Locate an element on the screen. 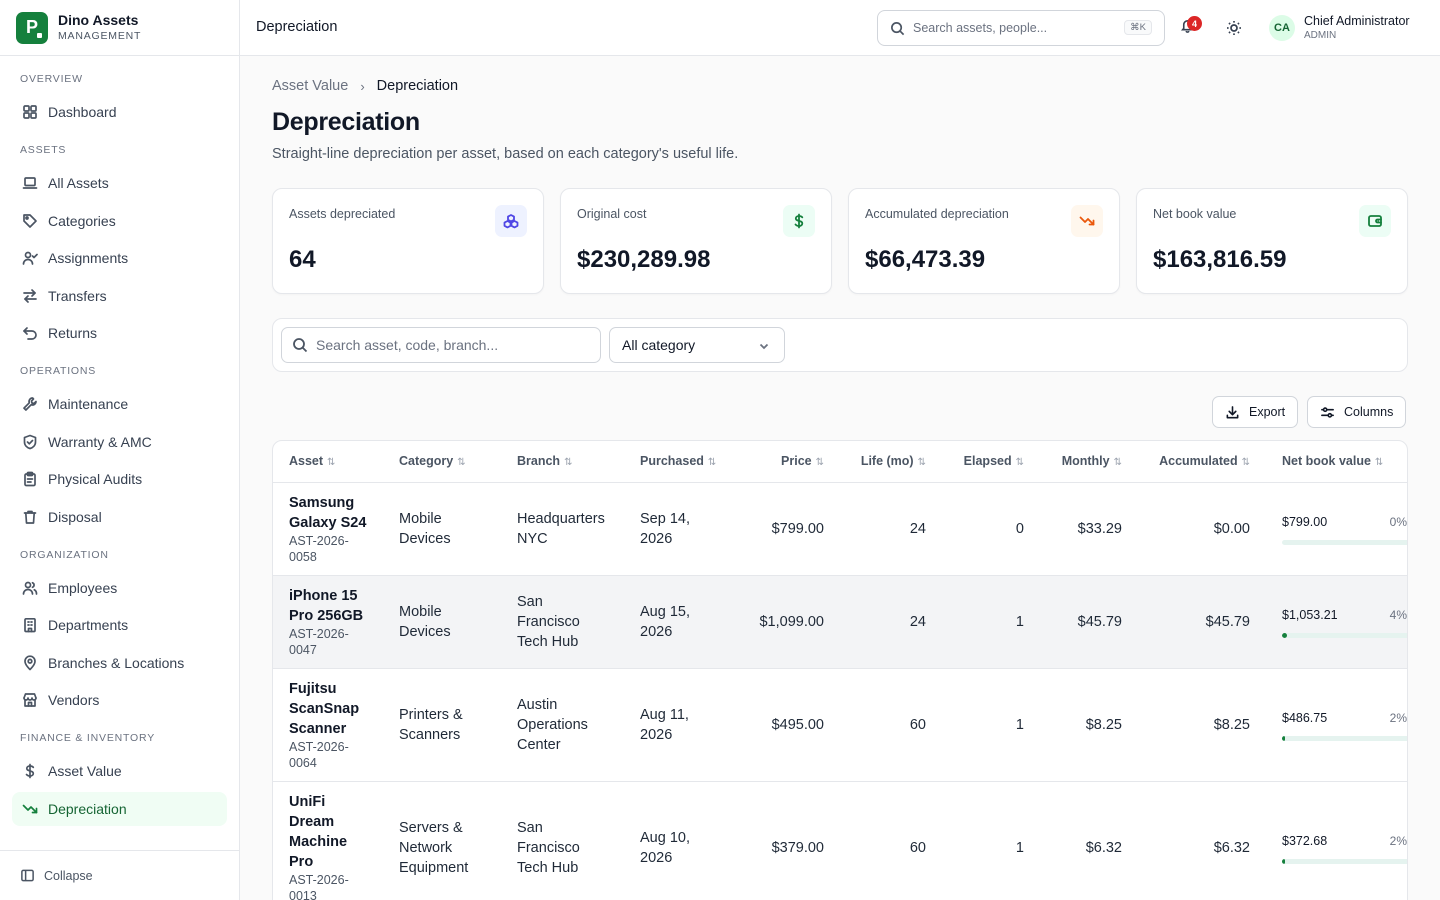 The width and height of the screenshot is (1440, 900). asset-code: AST-2026-0047 is located at coordinates (319, 641).